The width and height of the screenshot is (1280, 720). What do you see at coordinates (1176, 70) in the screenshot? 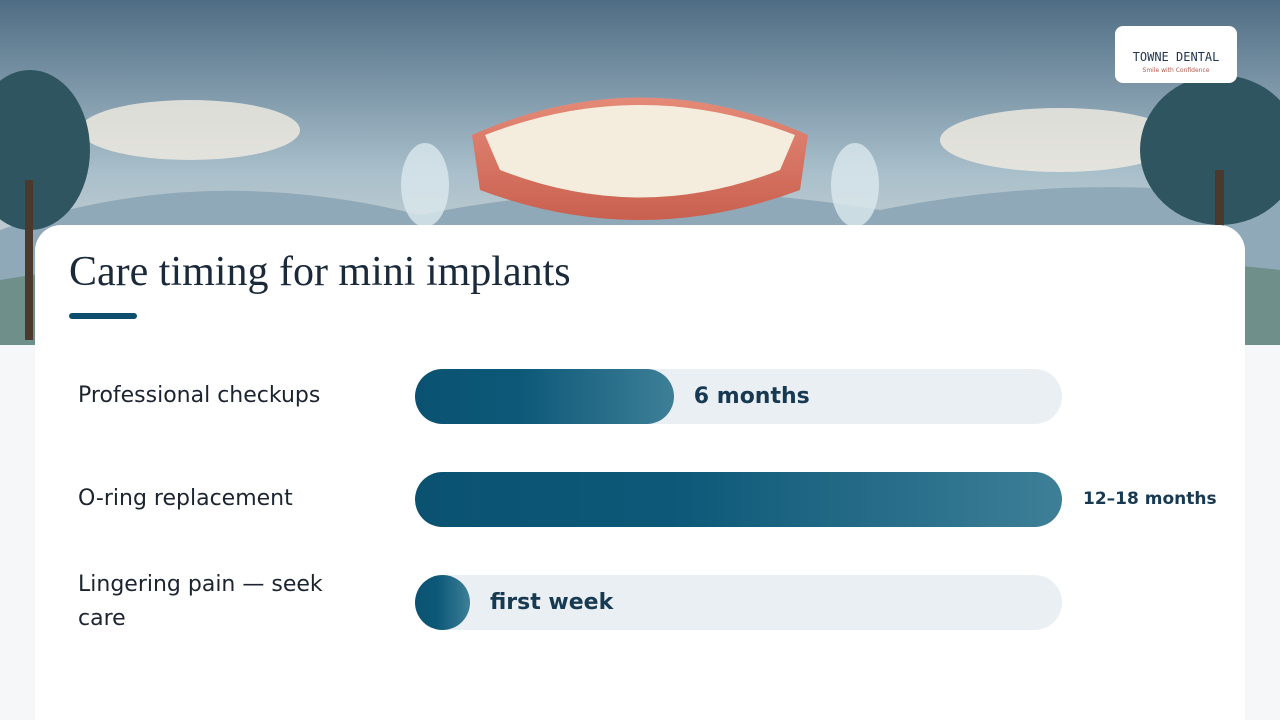
I see `logo-tagline: Smile with Confidence` at bounding box center [1176, 70].